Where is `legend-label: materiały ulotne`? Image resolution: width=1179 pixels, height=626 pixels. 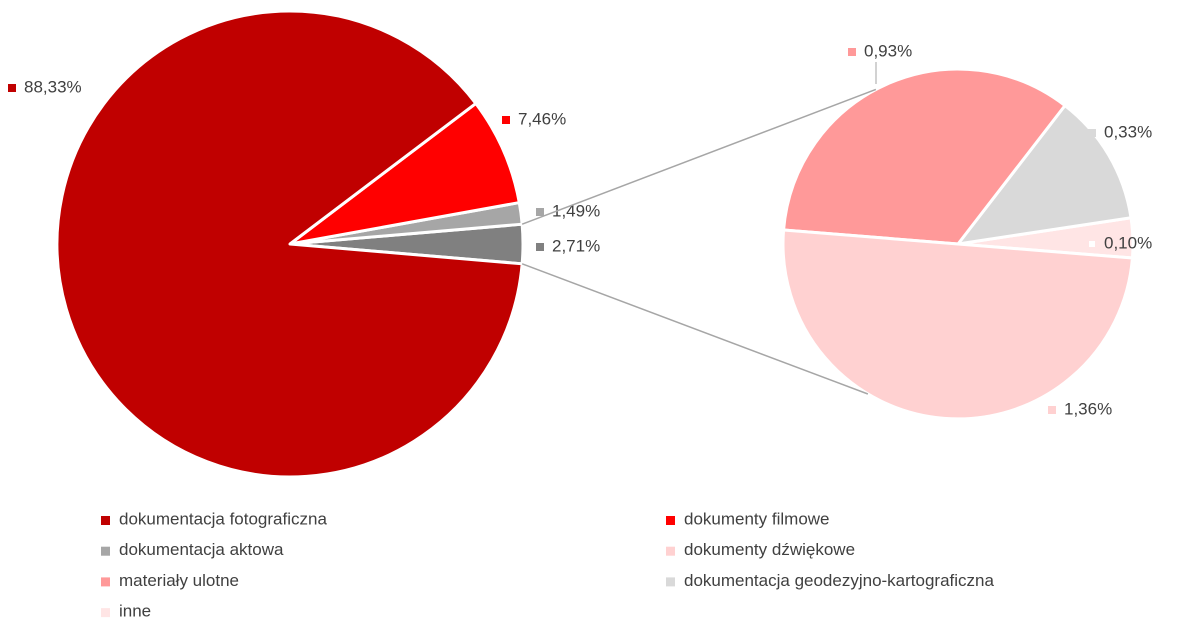 legend-label: materiały ulotne is located at coordinates (179, 580).